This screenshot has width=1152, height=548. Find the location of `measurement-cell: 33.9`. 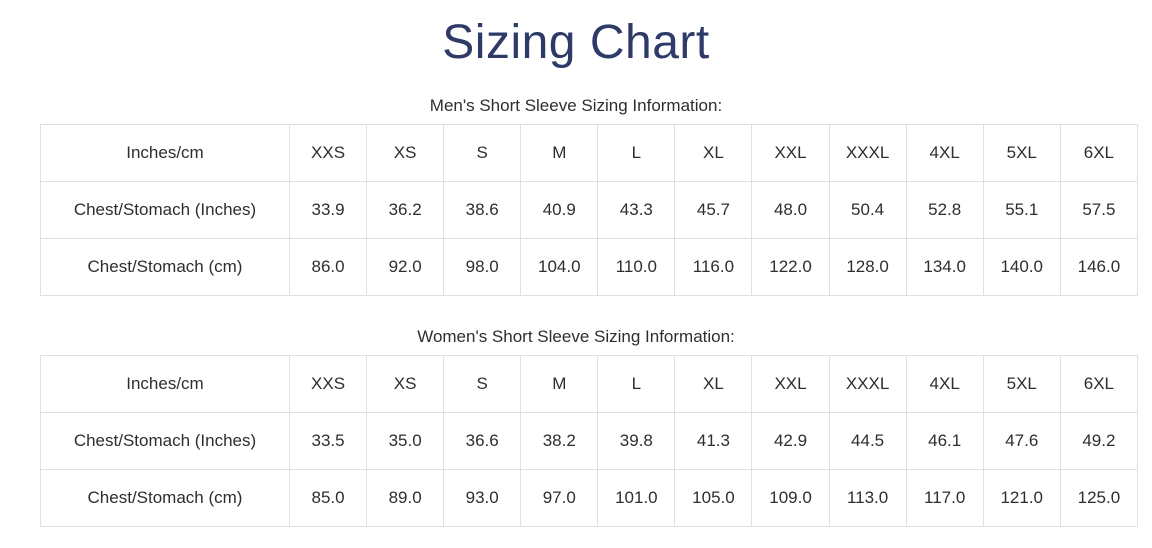

measurement-cell: 33.9 is located at coordinates (328, 209).